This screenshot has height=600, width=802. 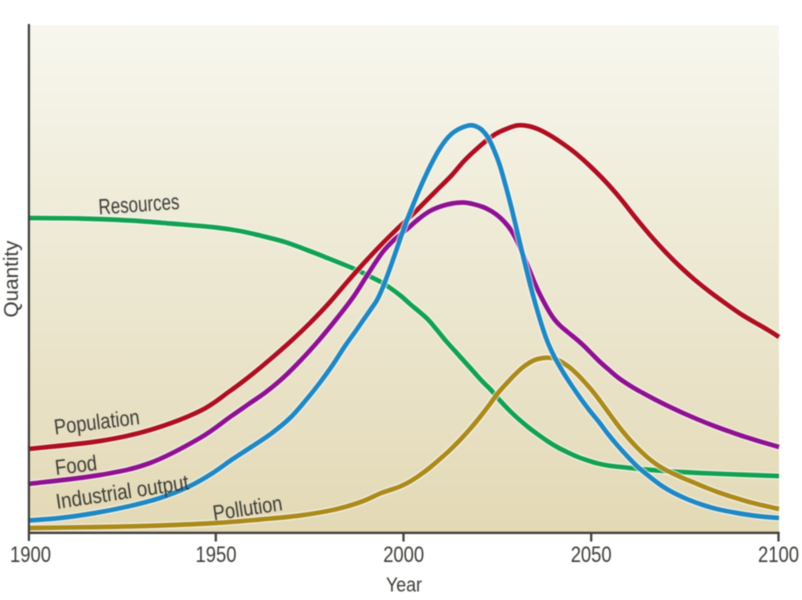 I want to click on svg-text: 1900, so click(x=30, y=554).